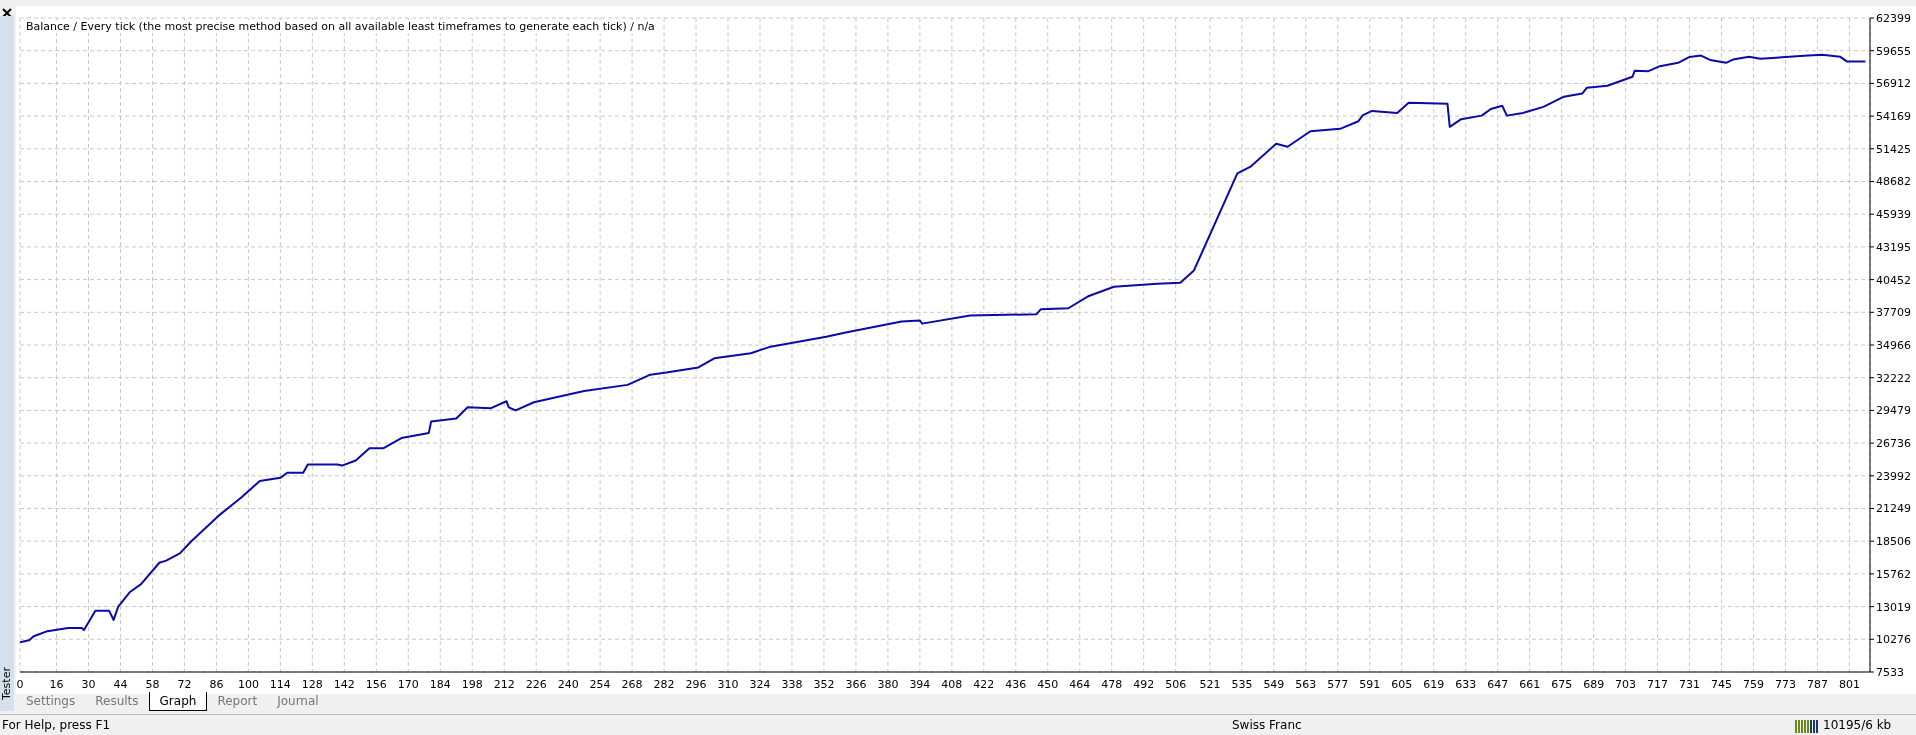 The image size is (1916, 735). What do you see at coordinates (1722, 684) in the screenshot?
I see `x-tick-label: 745` at bounding box center [1722, 684].